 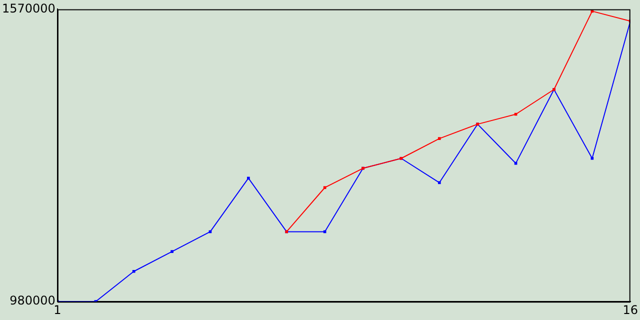 I want to click on y-tick-label: 980000, so click(x=33, y=301).